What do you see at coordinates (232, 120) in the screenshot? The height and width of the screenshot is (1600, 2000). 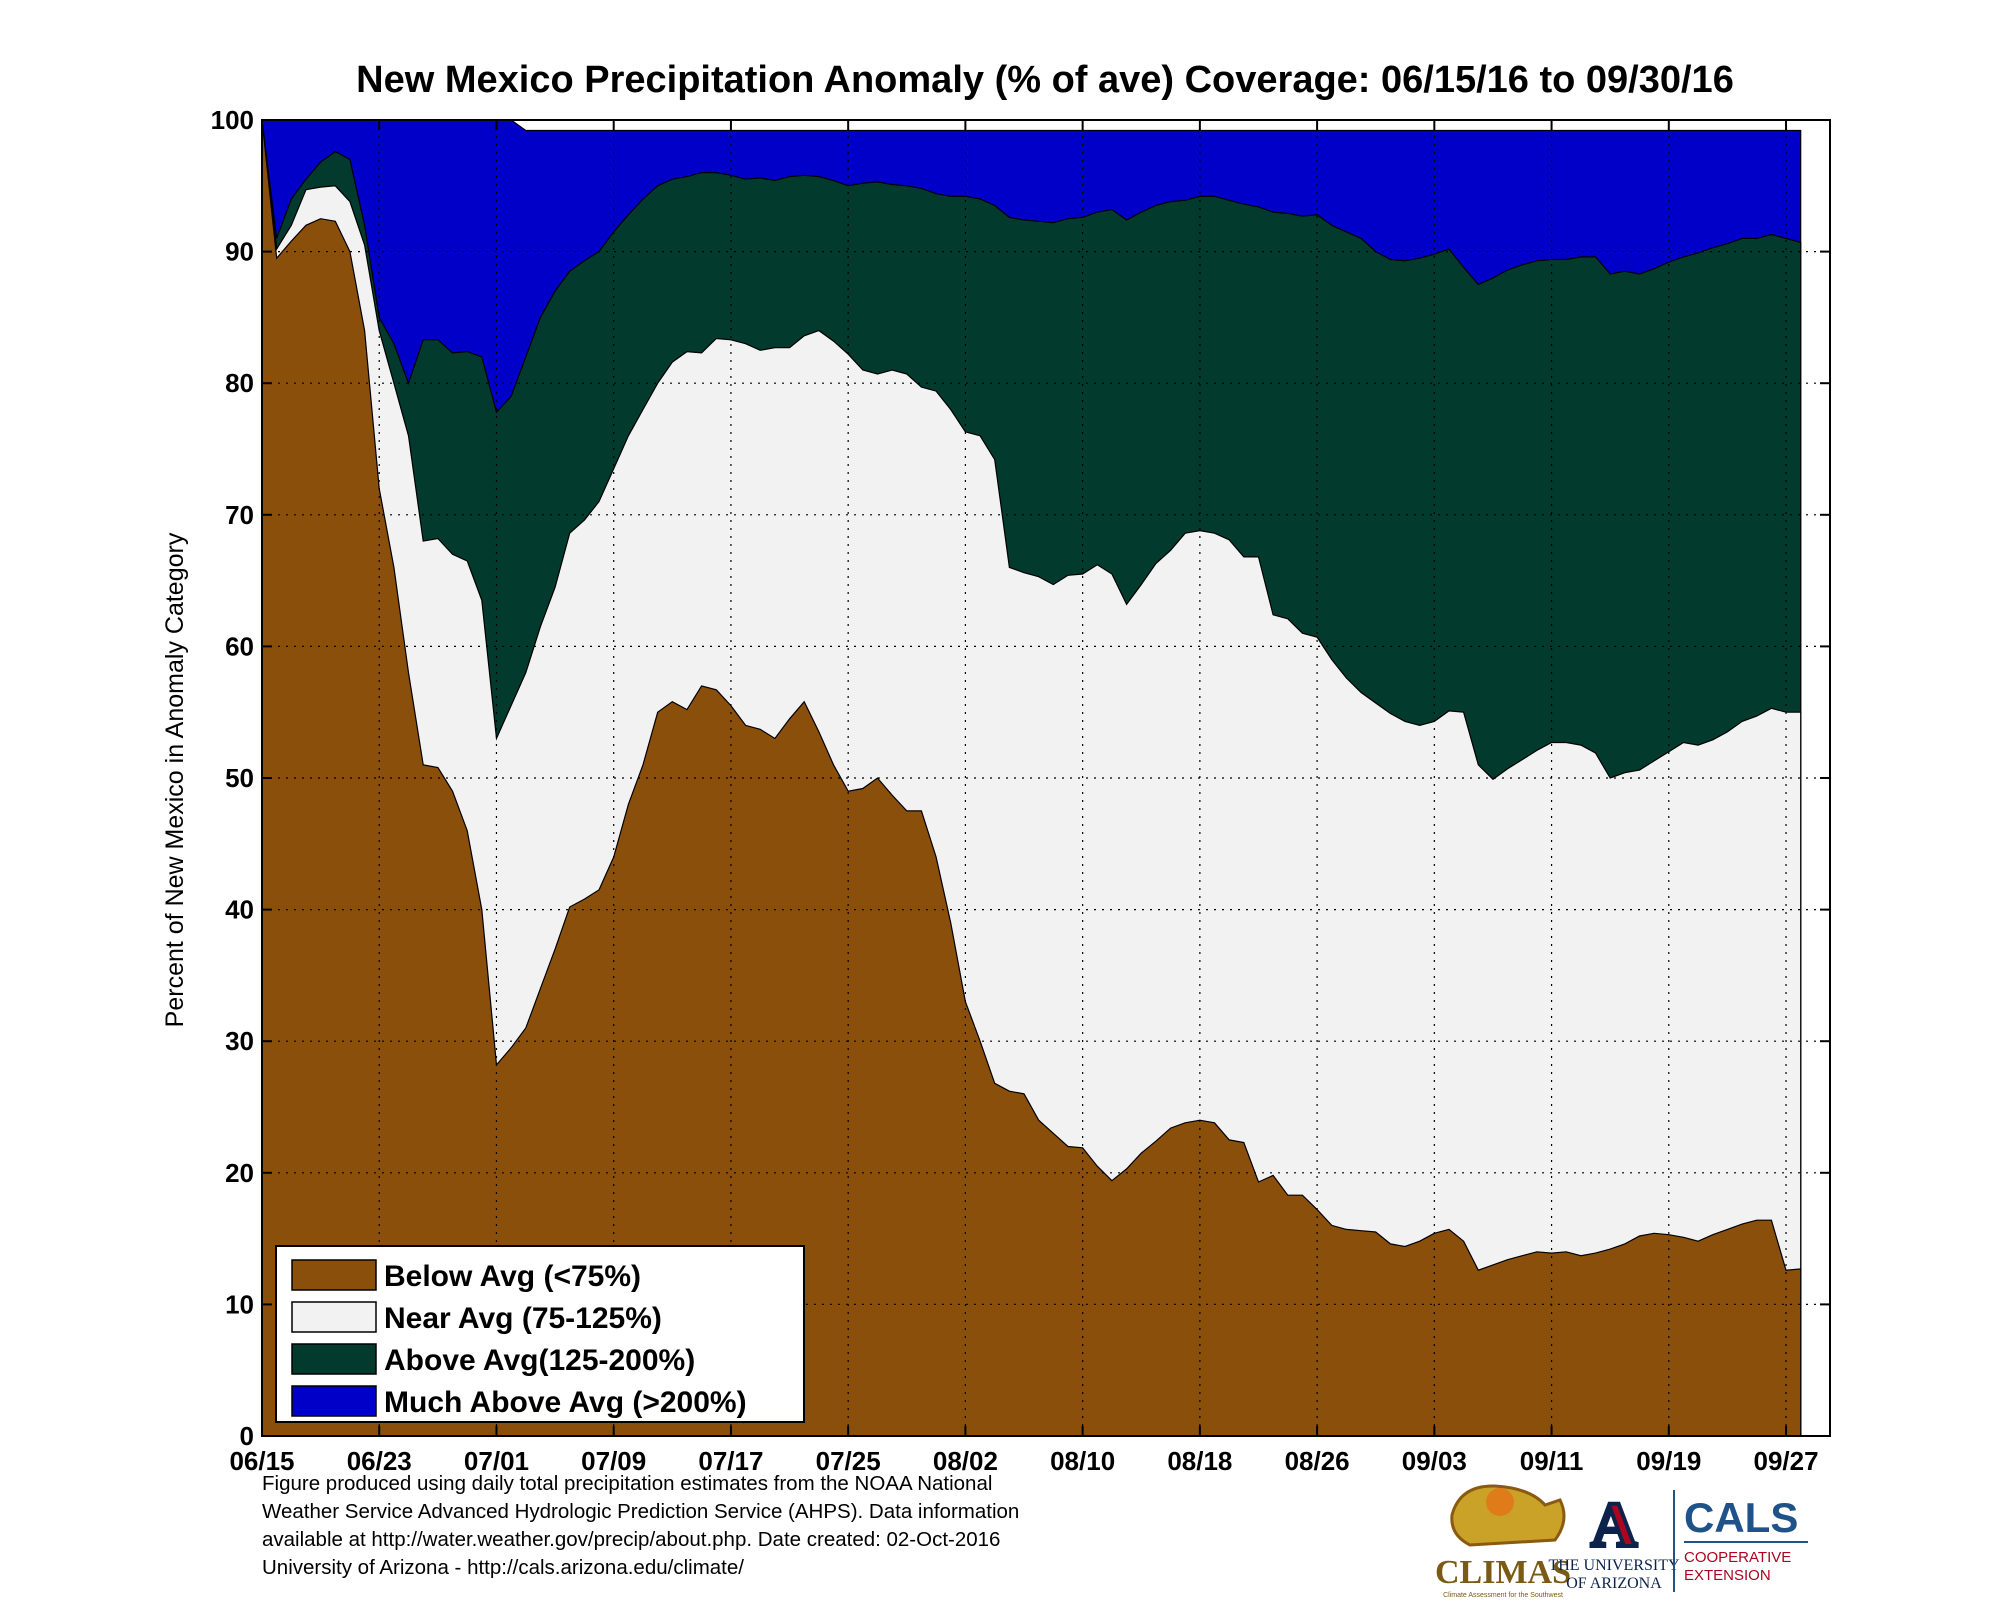 I see `y-tick-label: 100` at bounding box center [232, 120].